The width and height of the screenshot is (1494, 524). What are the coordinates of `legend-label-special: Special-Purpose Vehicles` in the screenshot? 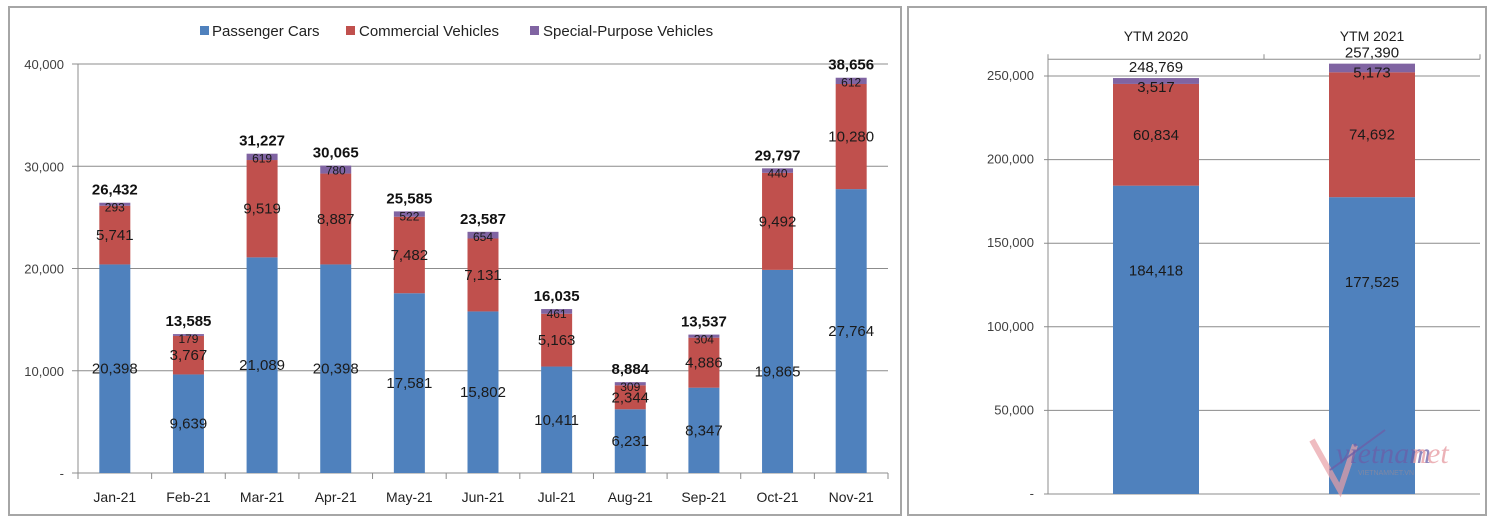 It's located at (628, 31).